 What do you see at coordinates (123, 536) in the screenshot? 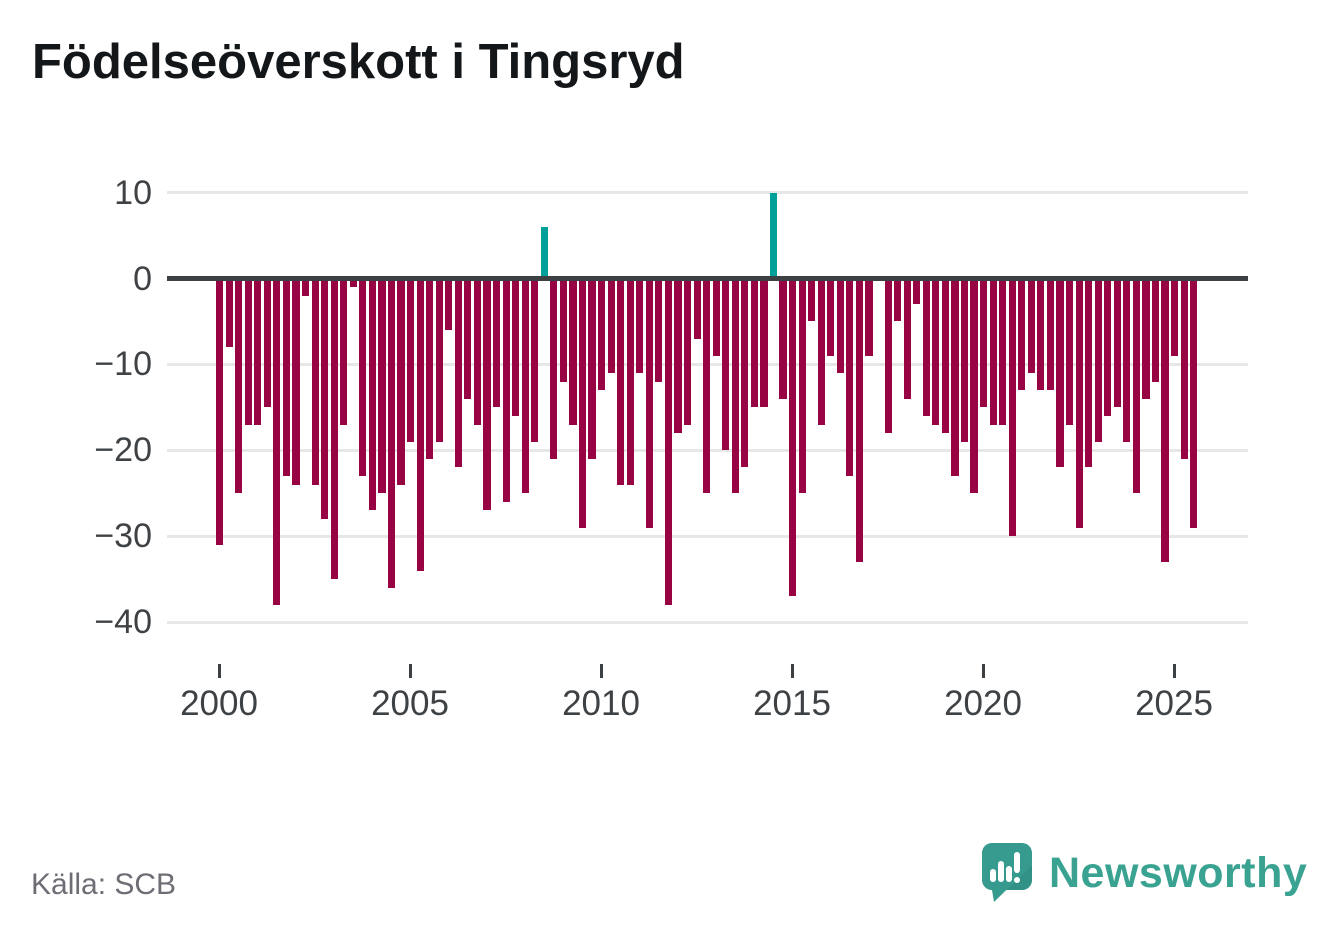
I see `y-tick-label--30: −30` at bounding box center [123, 536].